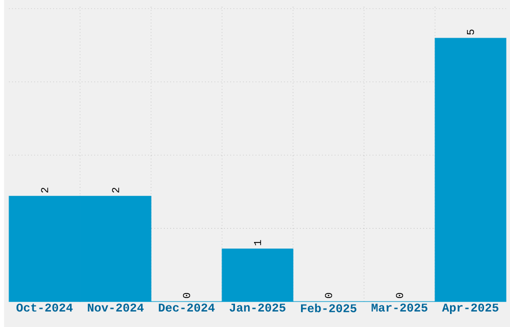  Describe the element at coordinates (258, 243) in the screenshot. I see `data-label: 1` at that location.